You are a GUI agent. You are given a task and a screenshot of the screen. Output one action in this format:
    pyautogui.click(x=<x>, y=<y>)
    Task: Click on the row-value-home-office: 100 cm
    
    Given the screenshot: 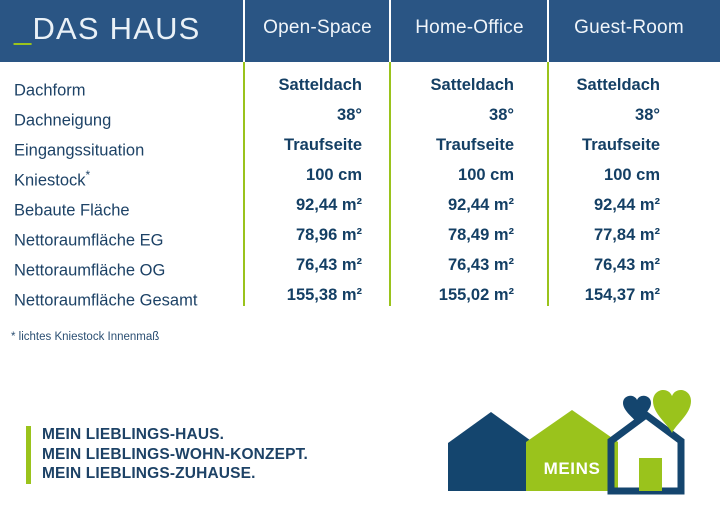 What is the action you would take?
    pyautogui.click(x=486, y=175)
    